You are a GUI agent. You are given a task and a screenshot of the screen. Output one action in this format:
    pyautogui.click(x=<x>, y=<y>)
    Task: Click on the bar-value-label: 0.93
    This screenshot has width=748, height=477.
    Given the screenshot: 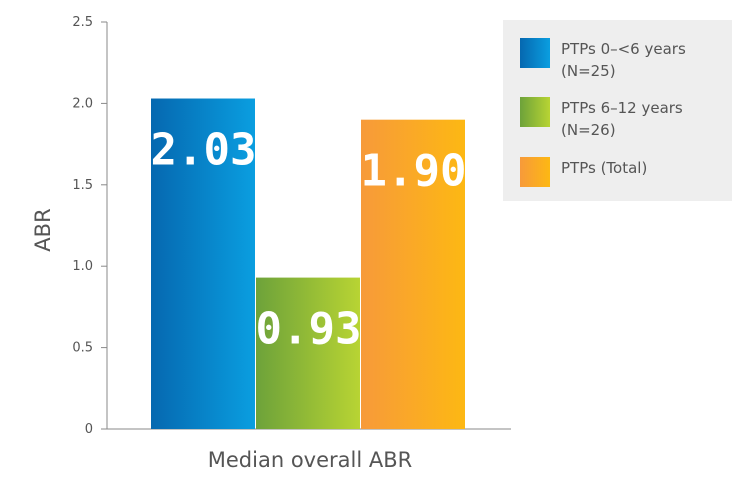 What is the action you would take?
    pyautogui.click(x=309, y=329)
    